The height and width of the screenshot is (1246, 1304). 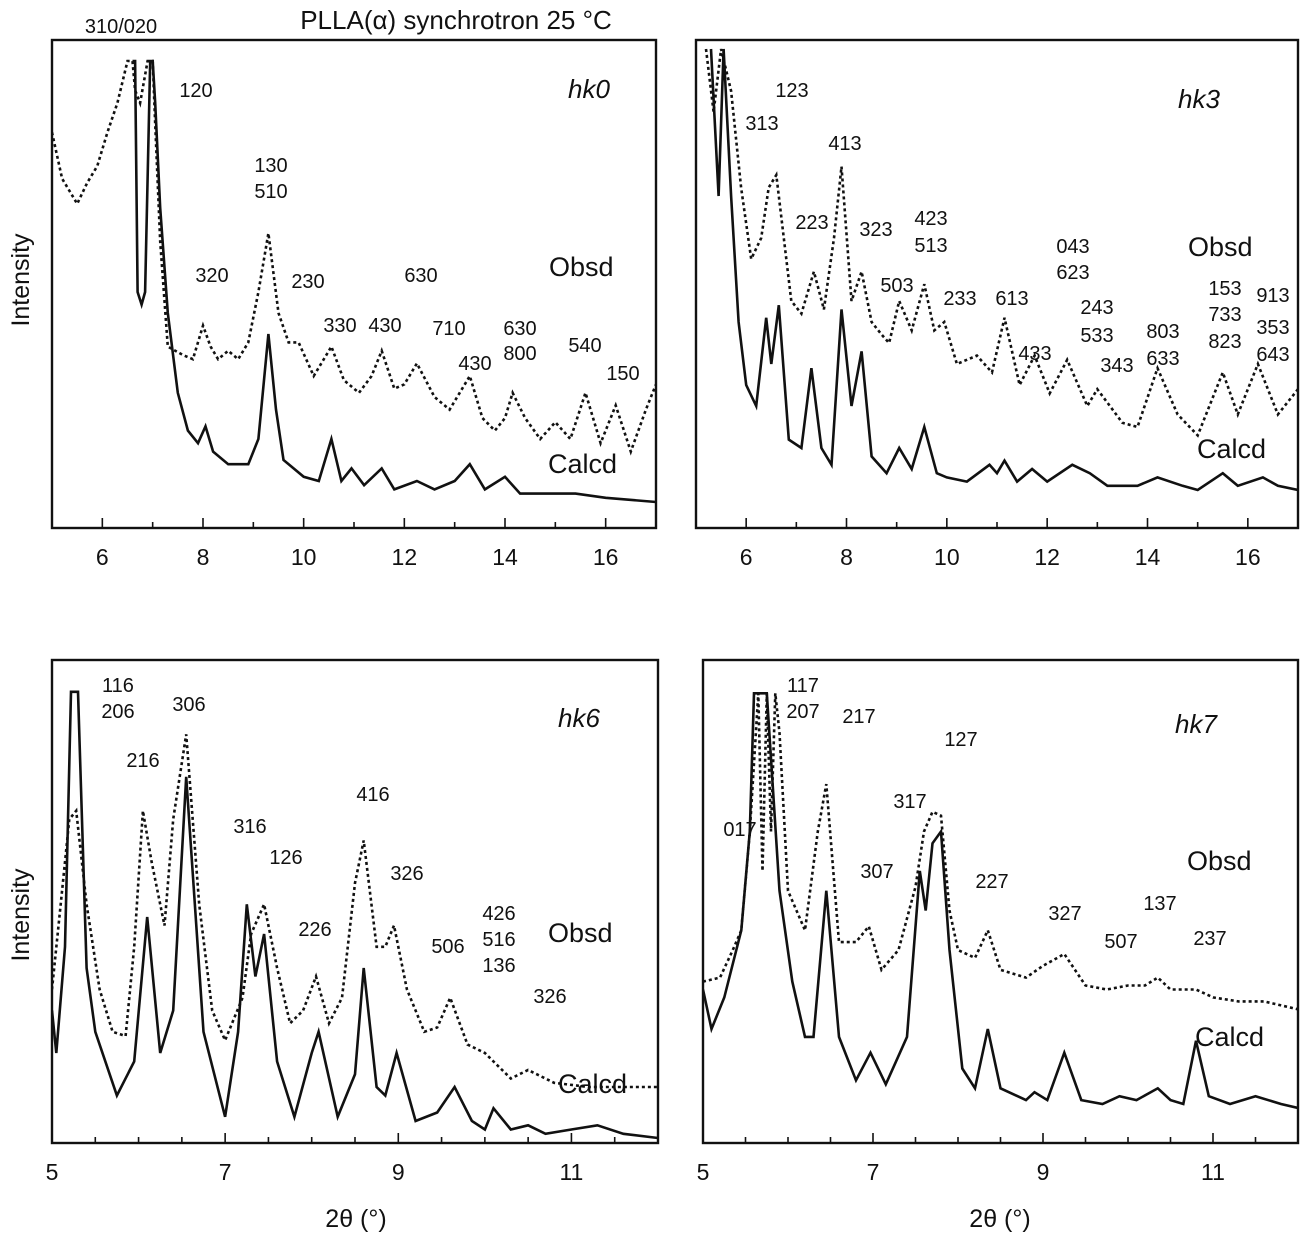 What do you see at coordinates (1209, 939) in the screenshot?
I see `peak-label: 237` at bounding box center [1209, 939].